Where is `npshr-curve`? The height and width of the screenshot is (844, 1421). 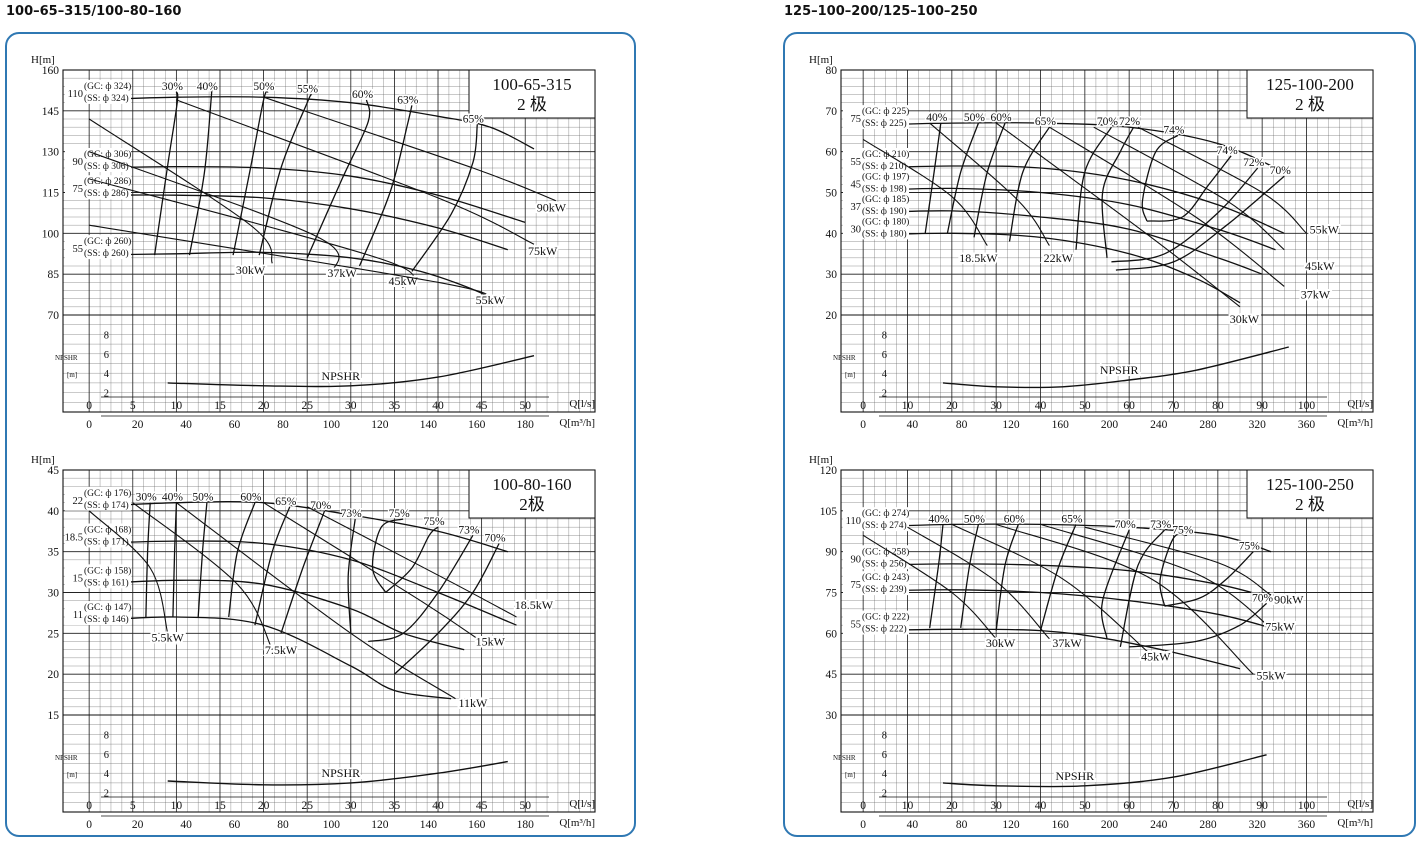 npshr-curve is located at coordinates (337, 773).